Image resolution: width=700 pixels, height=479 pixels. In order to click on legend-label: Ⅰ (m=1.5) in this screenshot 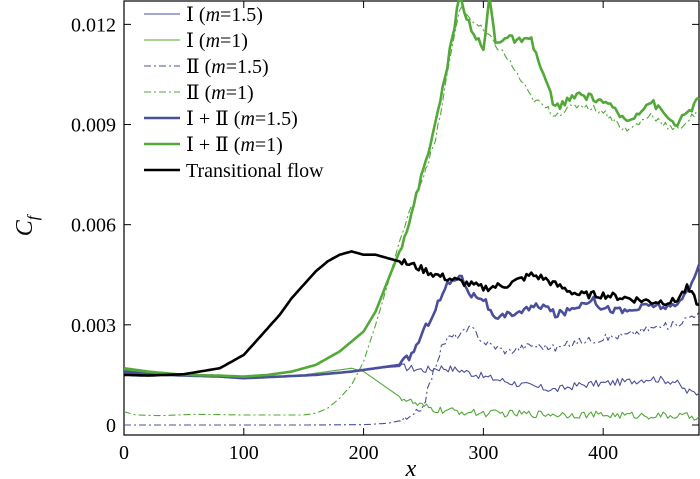, I will do `click(224, 15)`.